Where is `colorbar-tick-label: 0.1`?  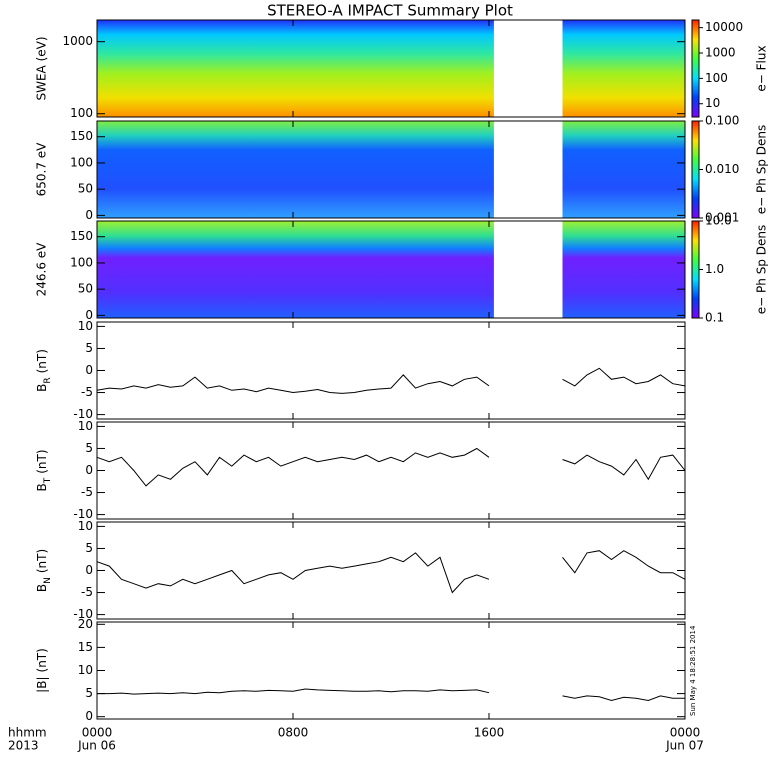
colorbar-tick-label: 0.1 is located at coordinates (714, 318).